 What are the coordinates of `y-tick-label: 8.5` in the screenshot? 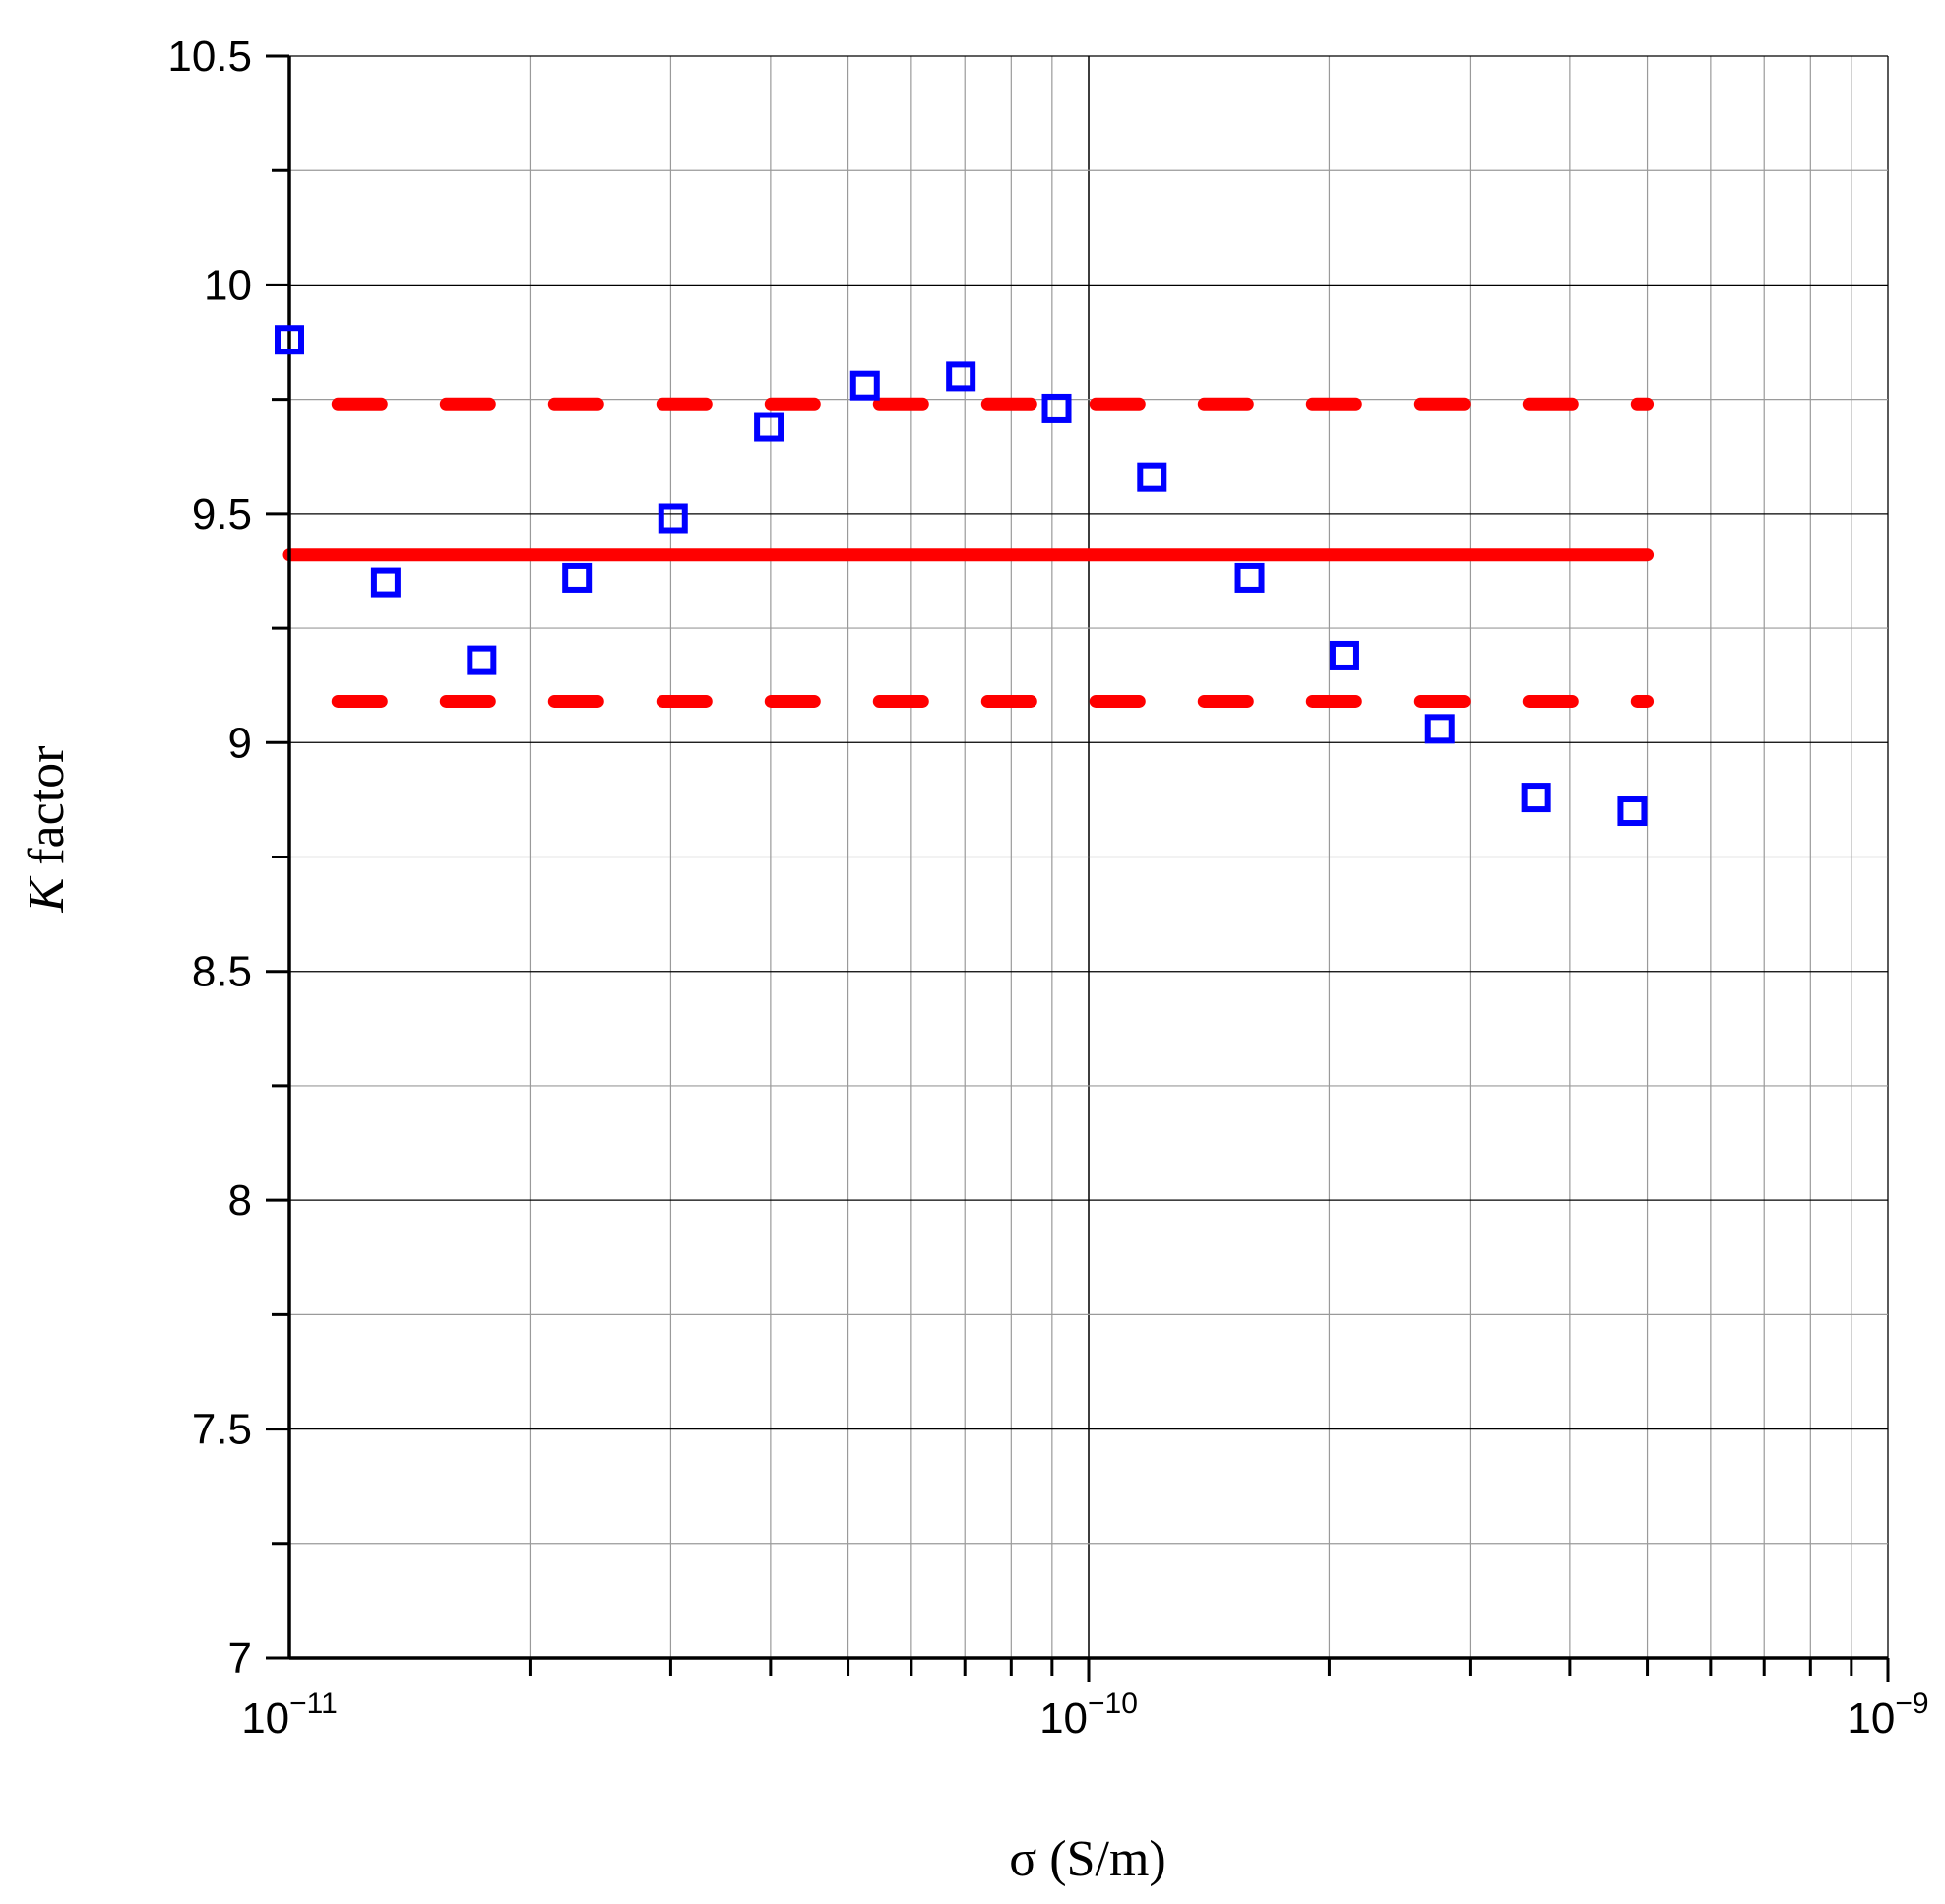 It's located at (222, 972).